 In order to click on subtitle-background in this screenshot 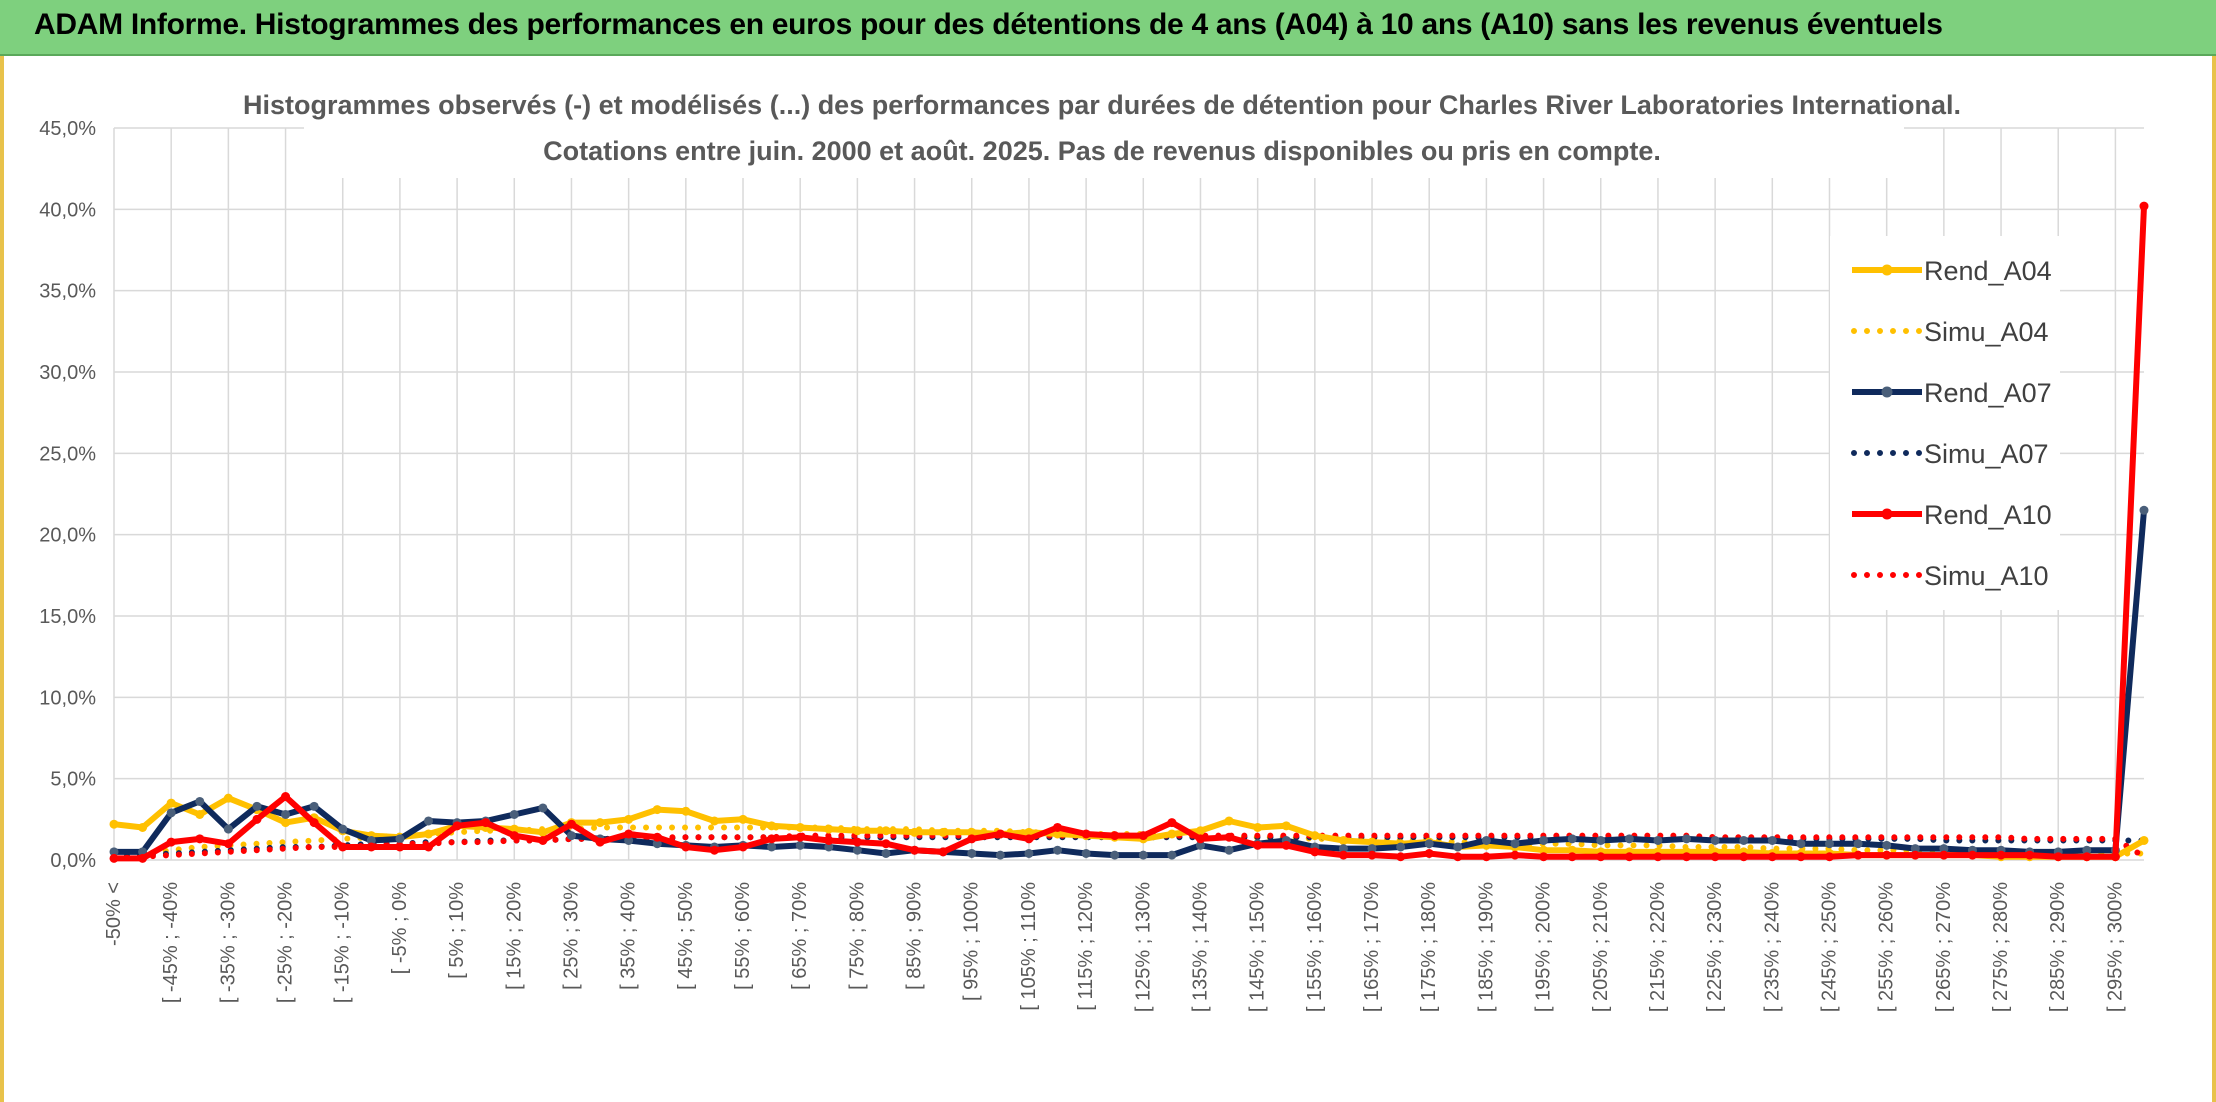, I will do `click(1104, 131)`.